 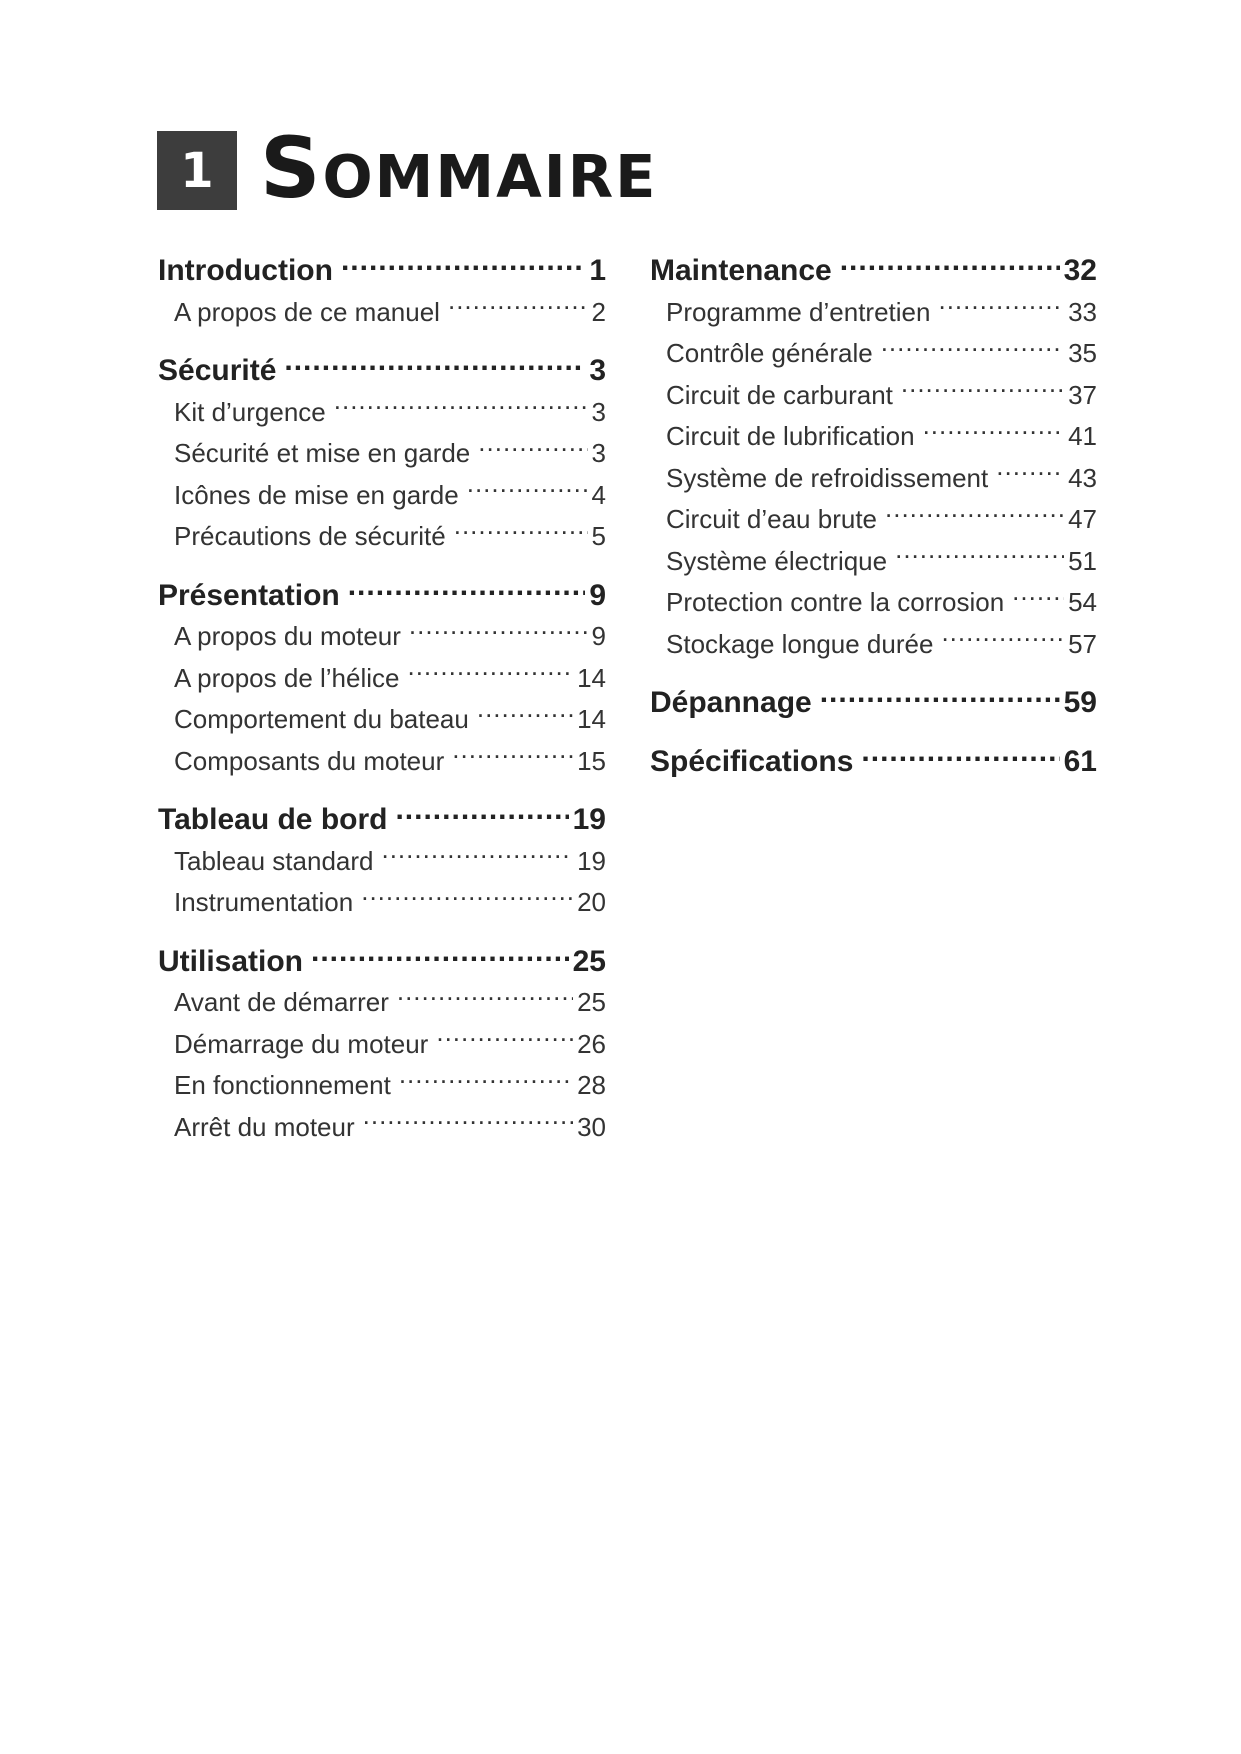 What do you see at coordinates (779, 394) in the screenshot?
I see `toc-entry-label: Circuit de carburant` at bounding box center [779, 394].